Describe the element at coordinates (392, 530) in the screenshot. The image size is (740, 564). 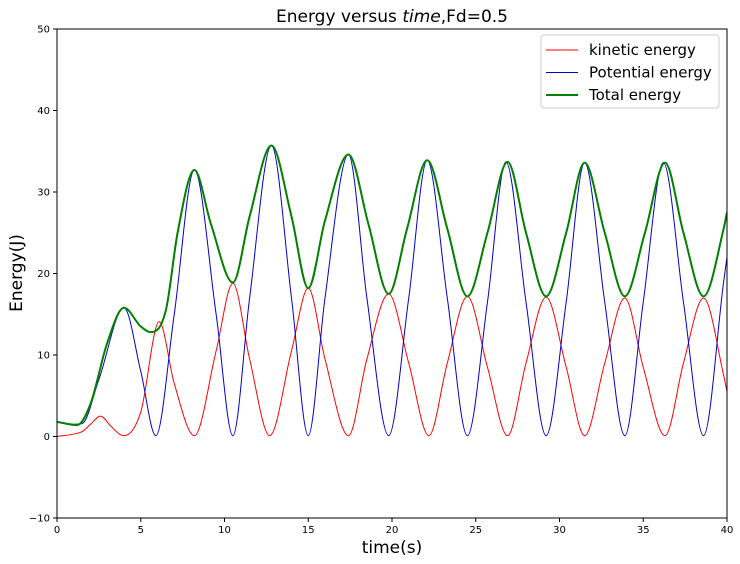
I see `x-tick-label: 20` at that location.